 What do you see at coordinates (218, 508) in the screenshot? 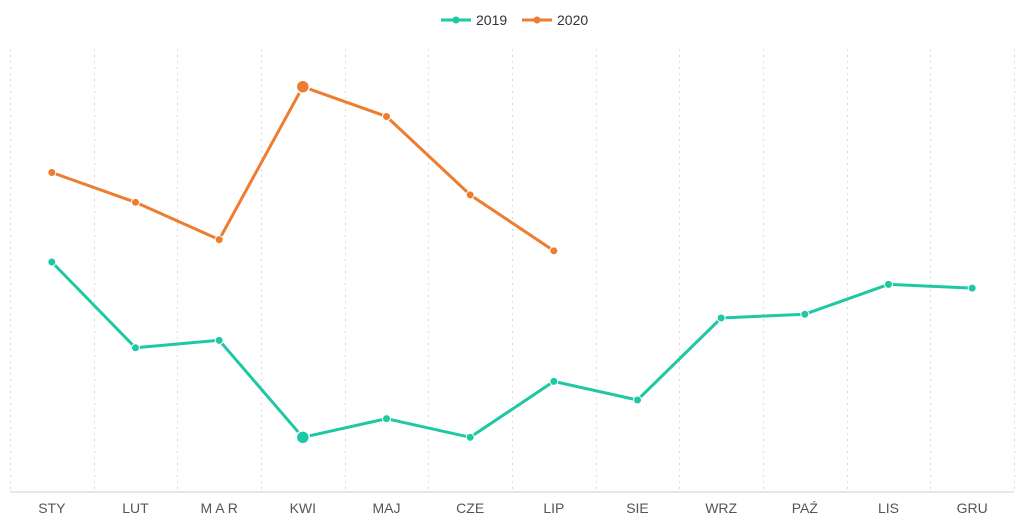
I see `x-tick-label: M A R` at bounding box center [218, 508].